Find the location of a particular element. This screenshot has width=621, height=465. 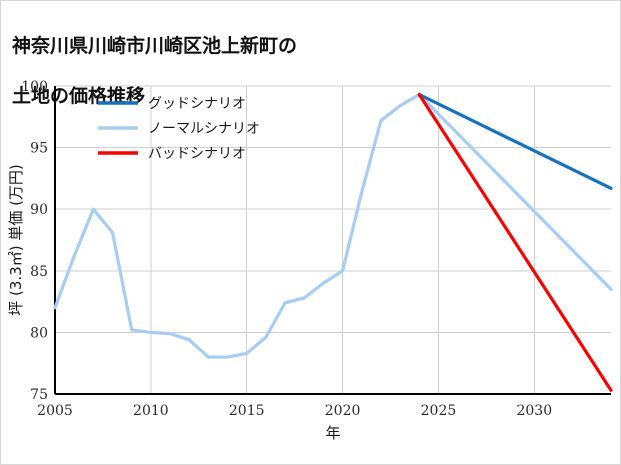

x-tick-label-2020: 2020 is located at coordinates (343, 411).